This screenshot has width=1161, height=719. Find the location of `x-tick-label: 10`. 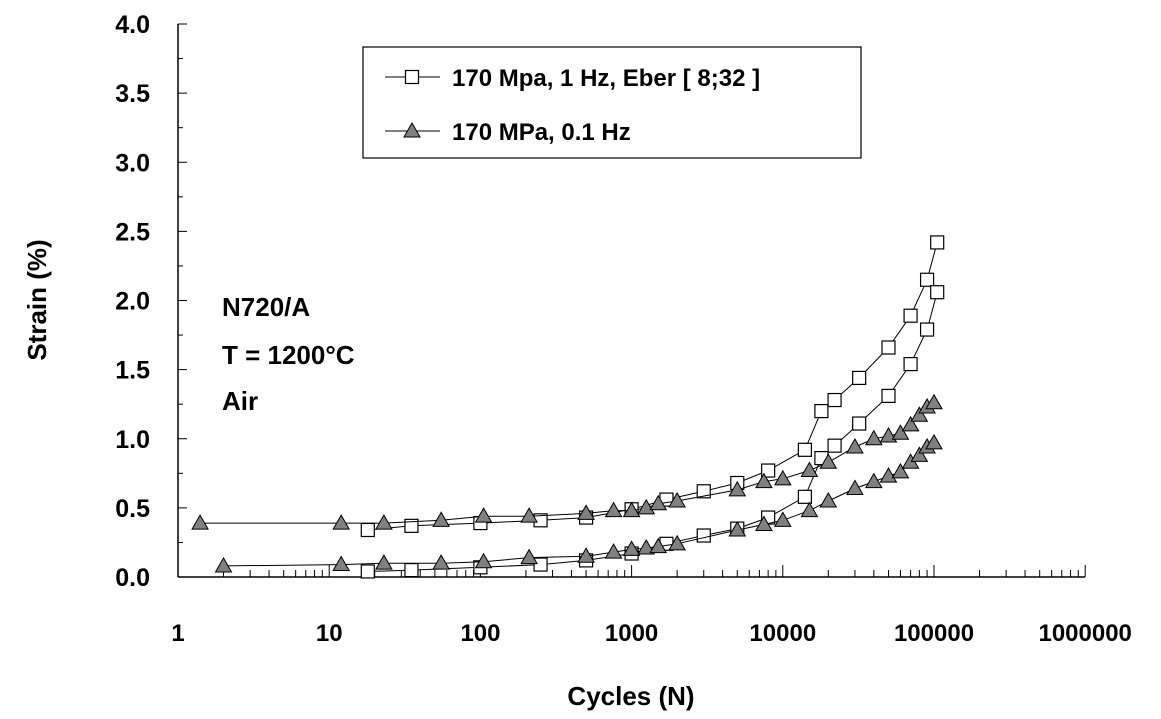

x-tick-label: 10 is located at coordinates (329, 633).